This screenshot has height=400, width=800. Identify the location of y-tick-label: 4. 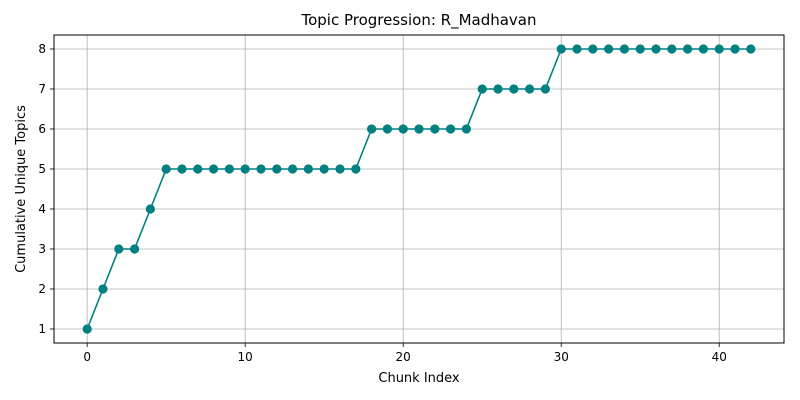
(42, 209).